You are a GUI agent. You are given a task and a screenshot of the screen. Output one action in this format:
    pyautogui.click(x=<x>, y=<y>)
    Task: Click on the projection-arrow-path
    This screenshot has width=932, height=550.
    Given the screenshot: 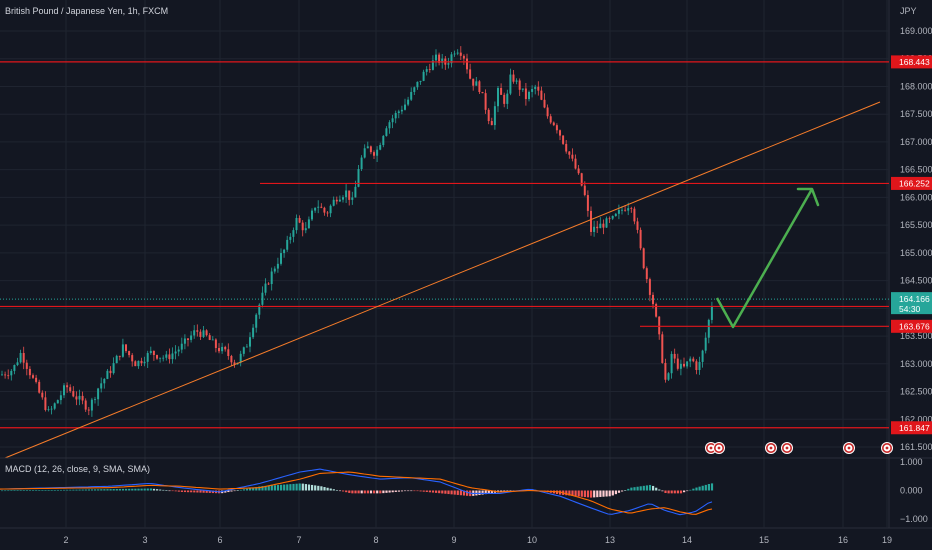 What is the action you would take?
    pyautogui.click(x=764, y=258)
    